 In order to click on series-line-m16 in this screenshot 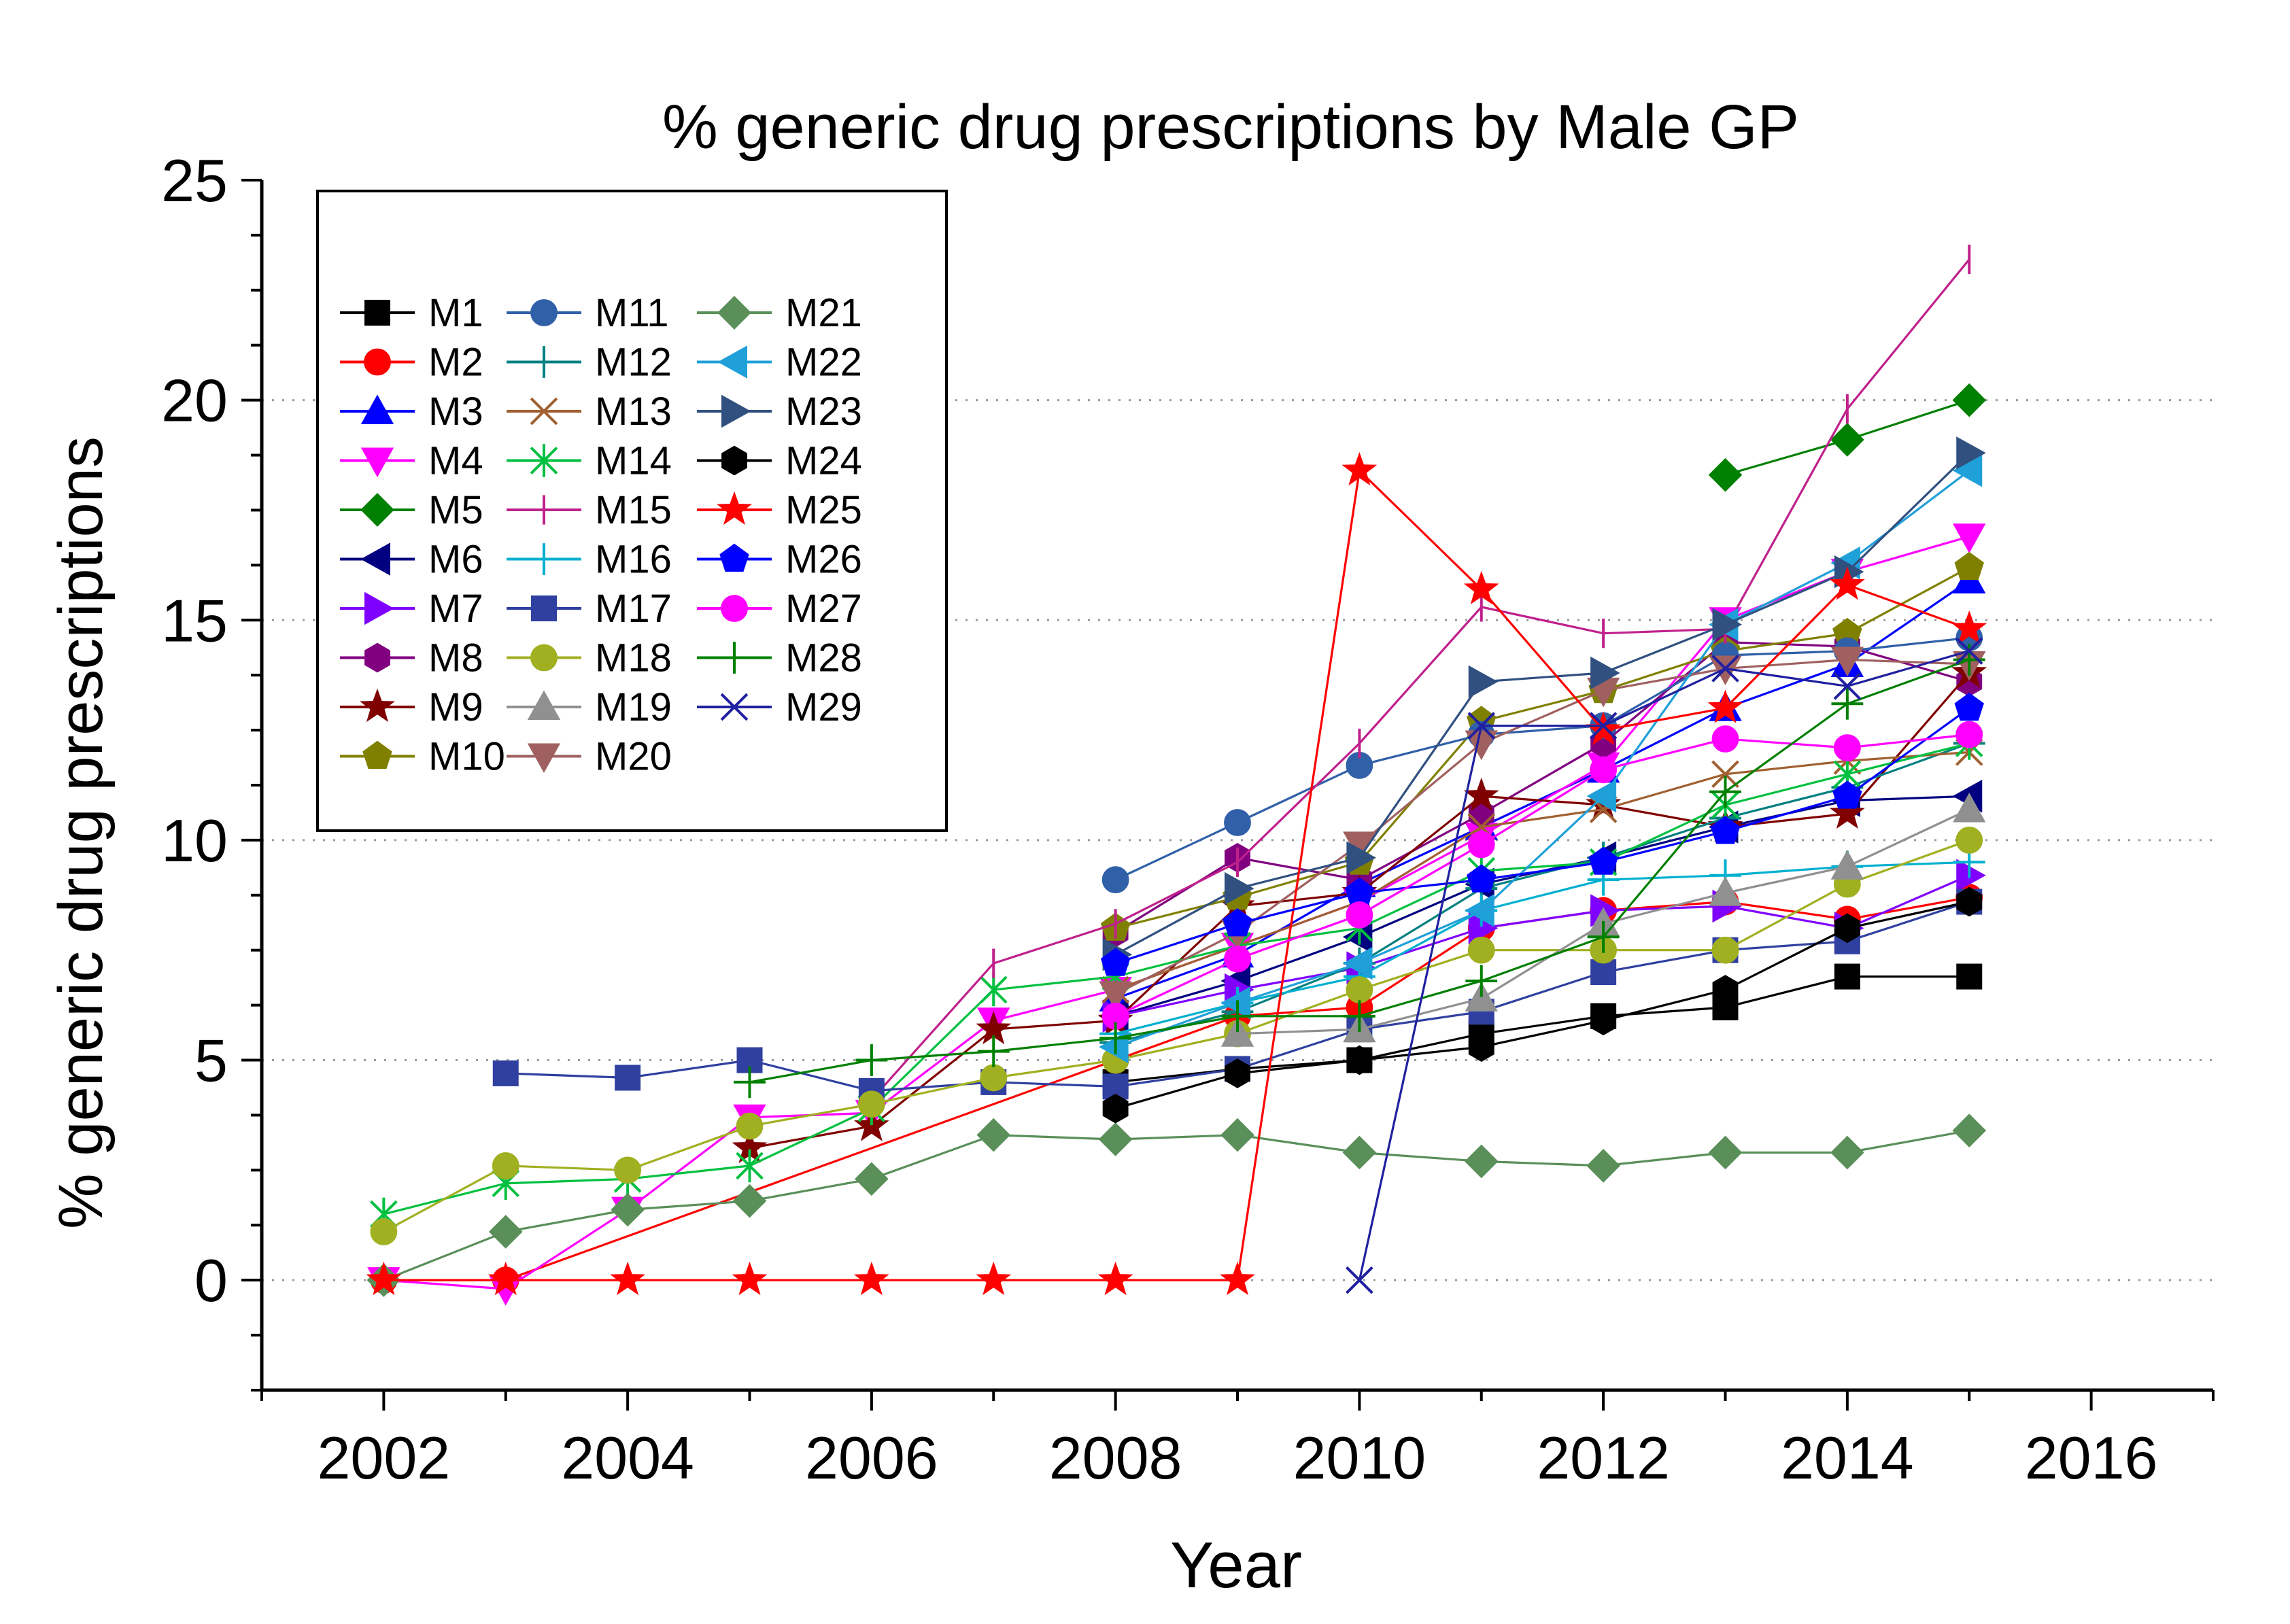, I will do `click(1542, 948)`.